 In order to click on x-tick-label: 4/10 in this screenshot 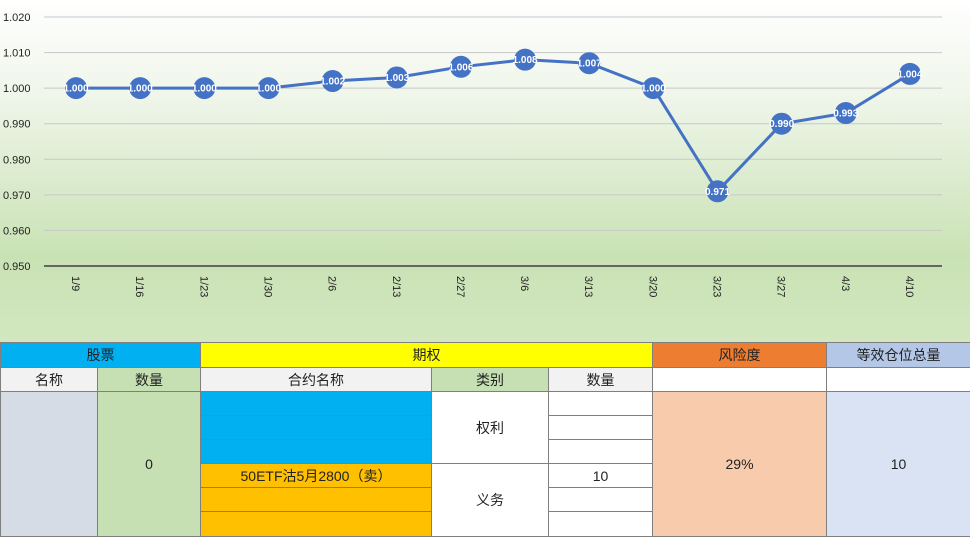, I will do `click(909, 286)`.